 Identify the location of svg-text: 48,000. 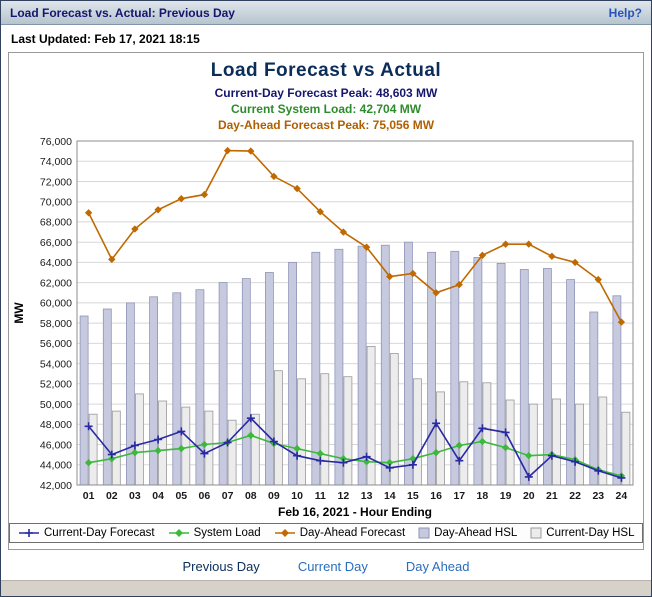
(56, 425).